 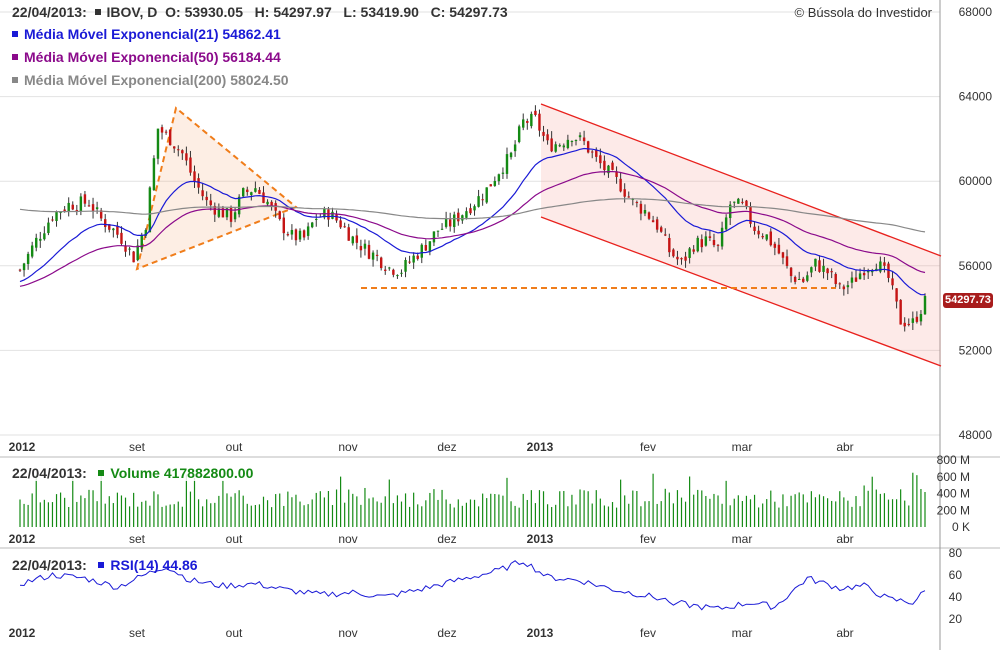 I want to click on high-value: 54297.97, so click(x=302, y=12).